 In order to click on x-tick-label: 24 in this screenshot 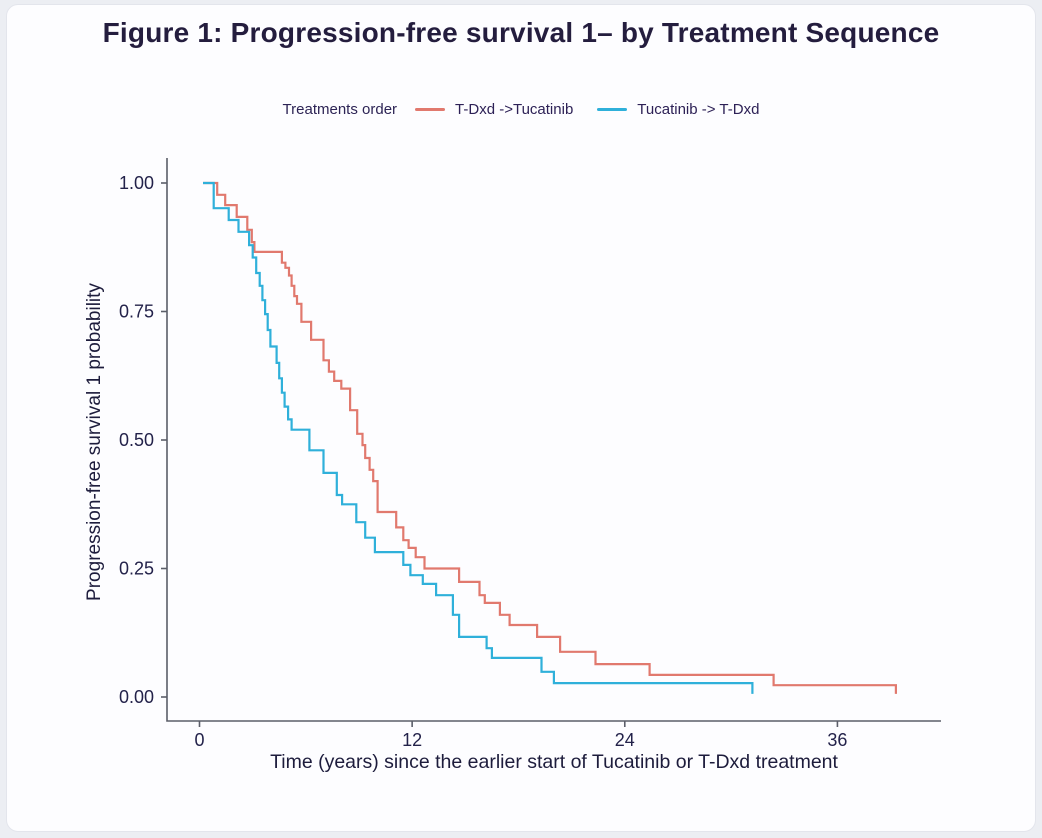, I will do `click(625, 740)`.